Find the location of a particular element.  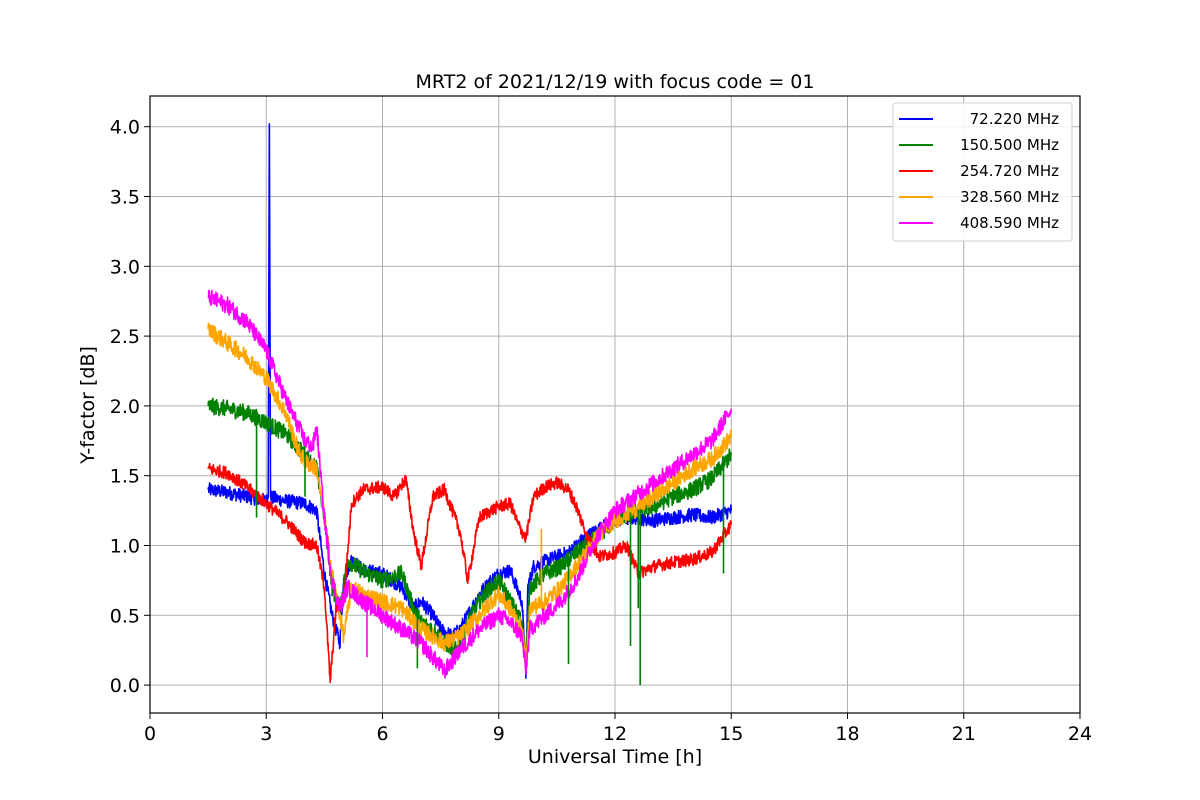

y-tick-label: 2.0 is located at coordinates (125, 407).